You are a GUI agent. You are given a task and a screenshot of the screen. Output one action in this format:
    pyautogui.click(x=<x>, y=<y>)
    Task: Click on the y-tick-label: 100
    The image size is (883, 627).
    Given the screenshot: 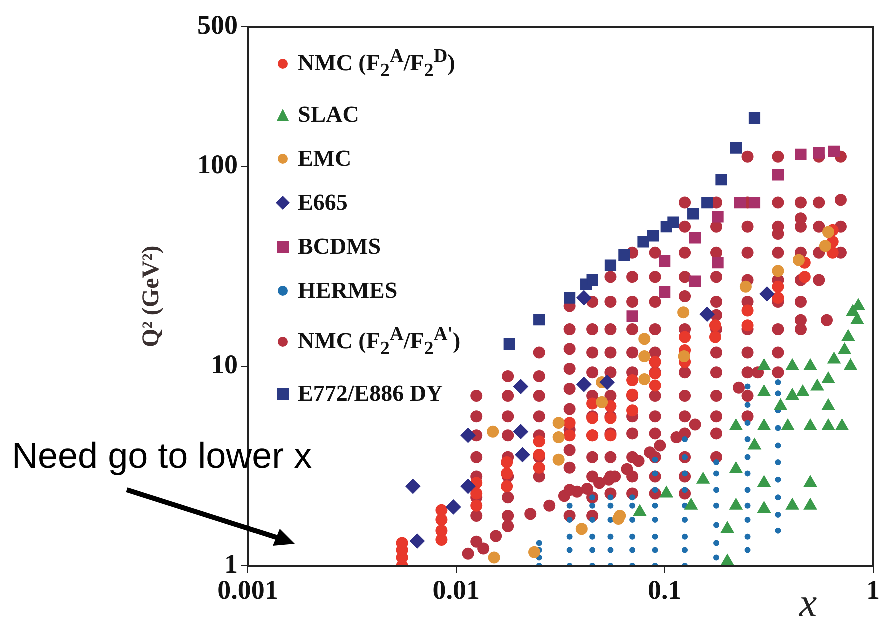 What is the action you would take?
    pyautogui.click(x=218, y=165)
    